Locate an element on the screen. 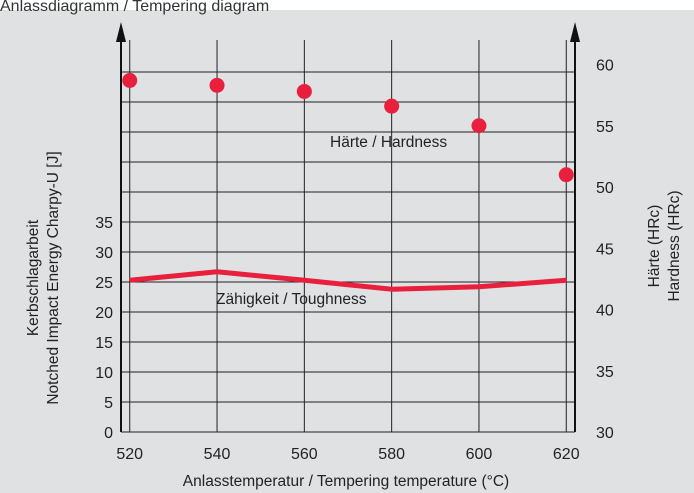 The width and height of the screenshot is (694, 493). y-right-tick-label: 45 is located at coordinates (605, 249).